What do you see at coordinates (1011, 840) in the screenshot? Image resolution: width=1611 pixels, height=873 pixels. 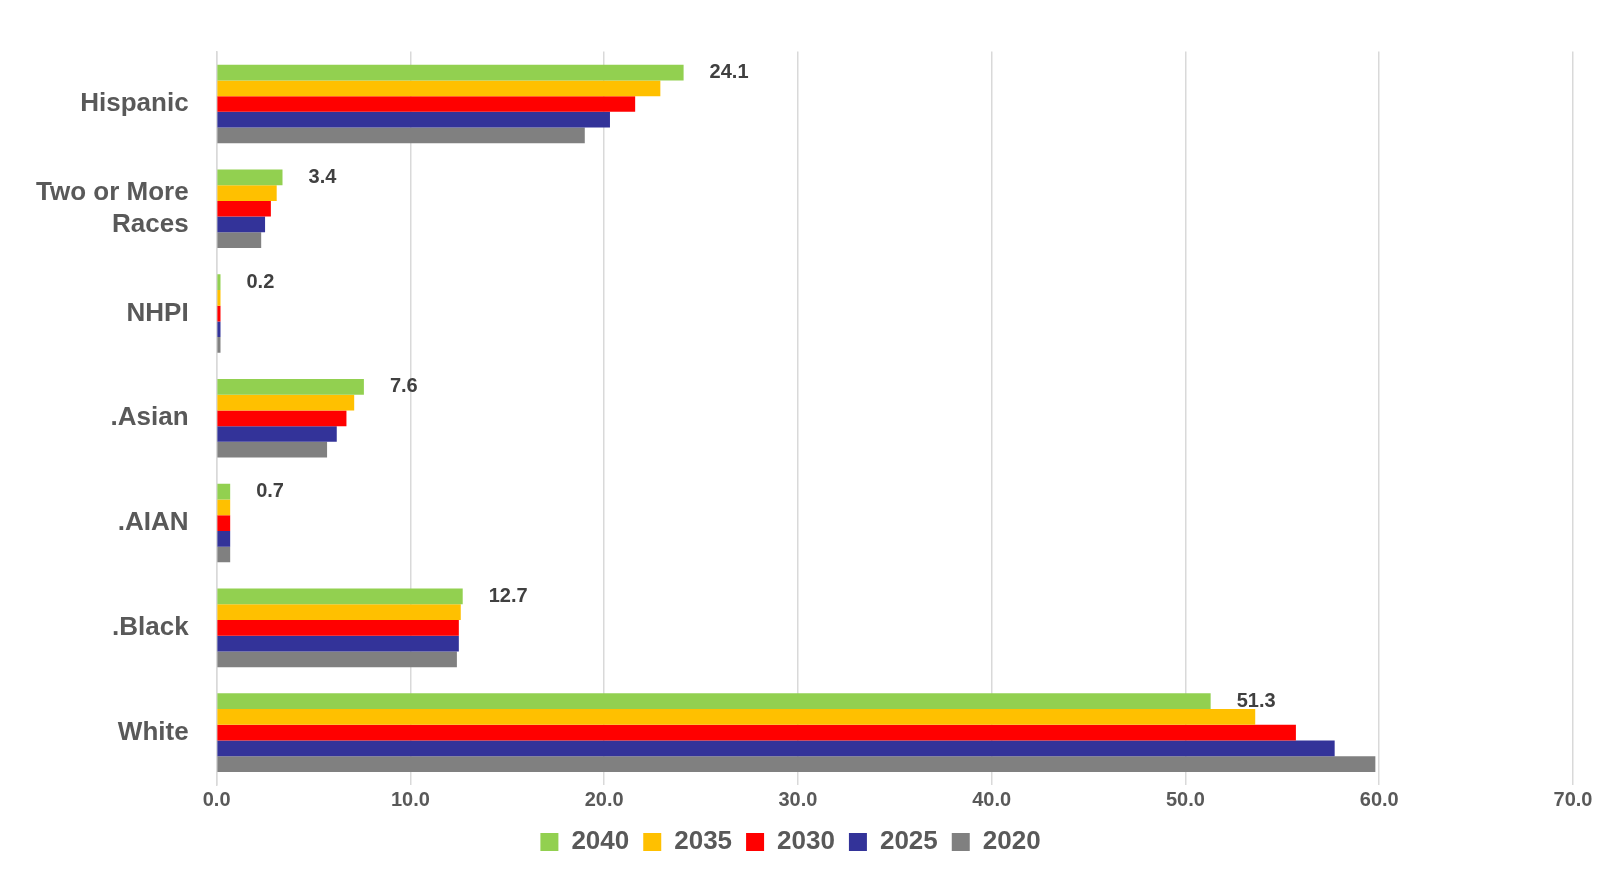 I see `legend-label: 2020` at bounding box center [1011, 840].